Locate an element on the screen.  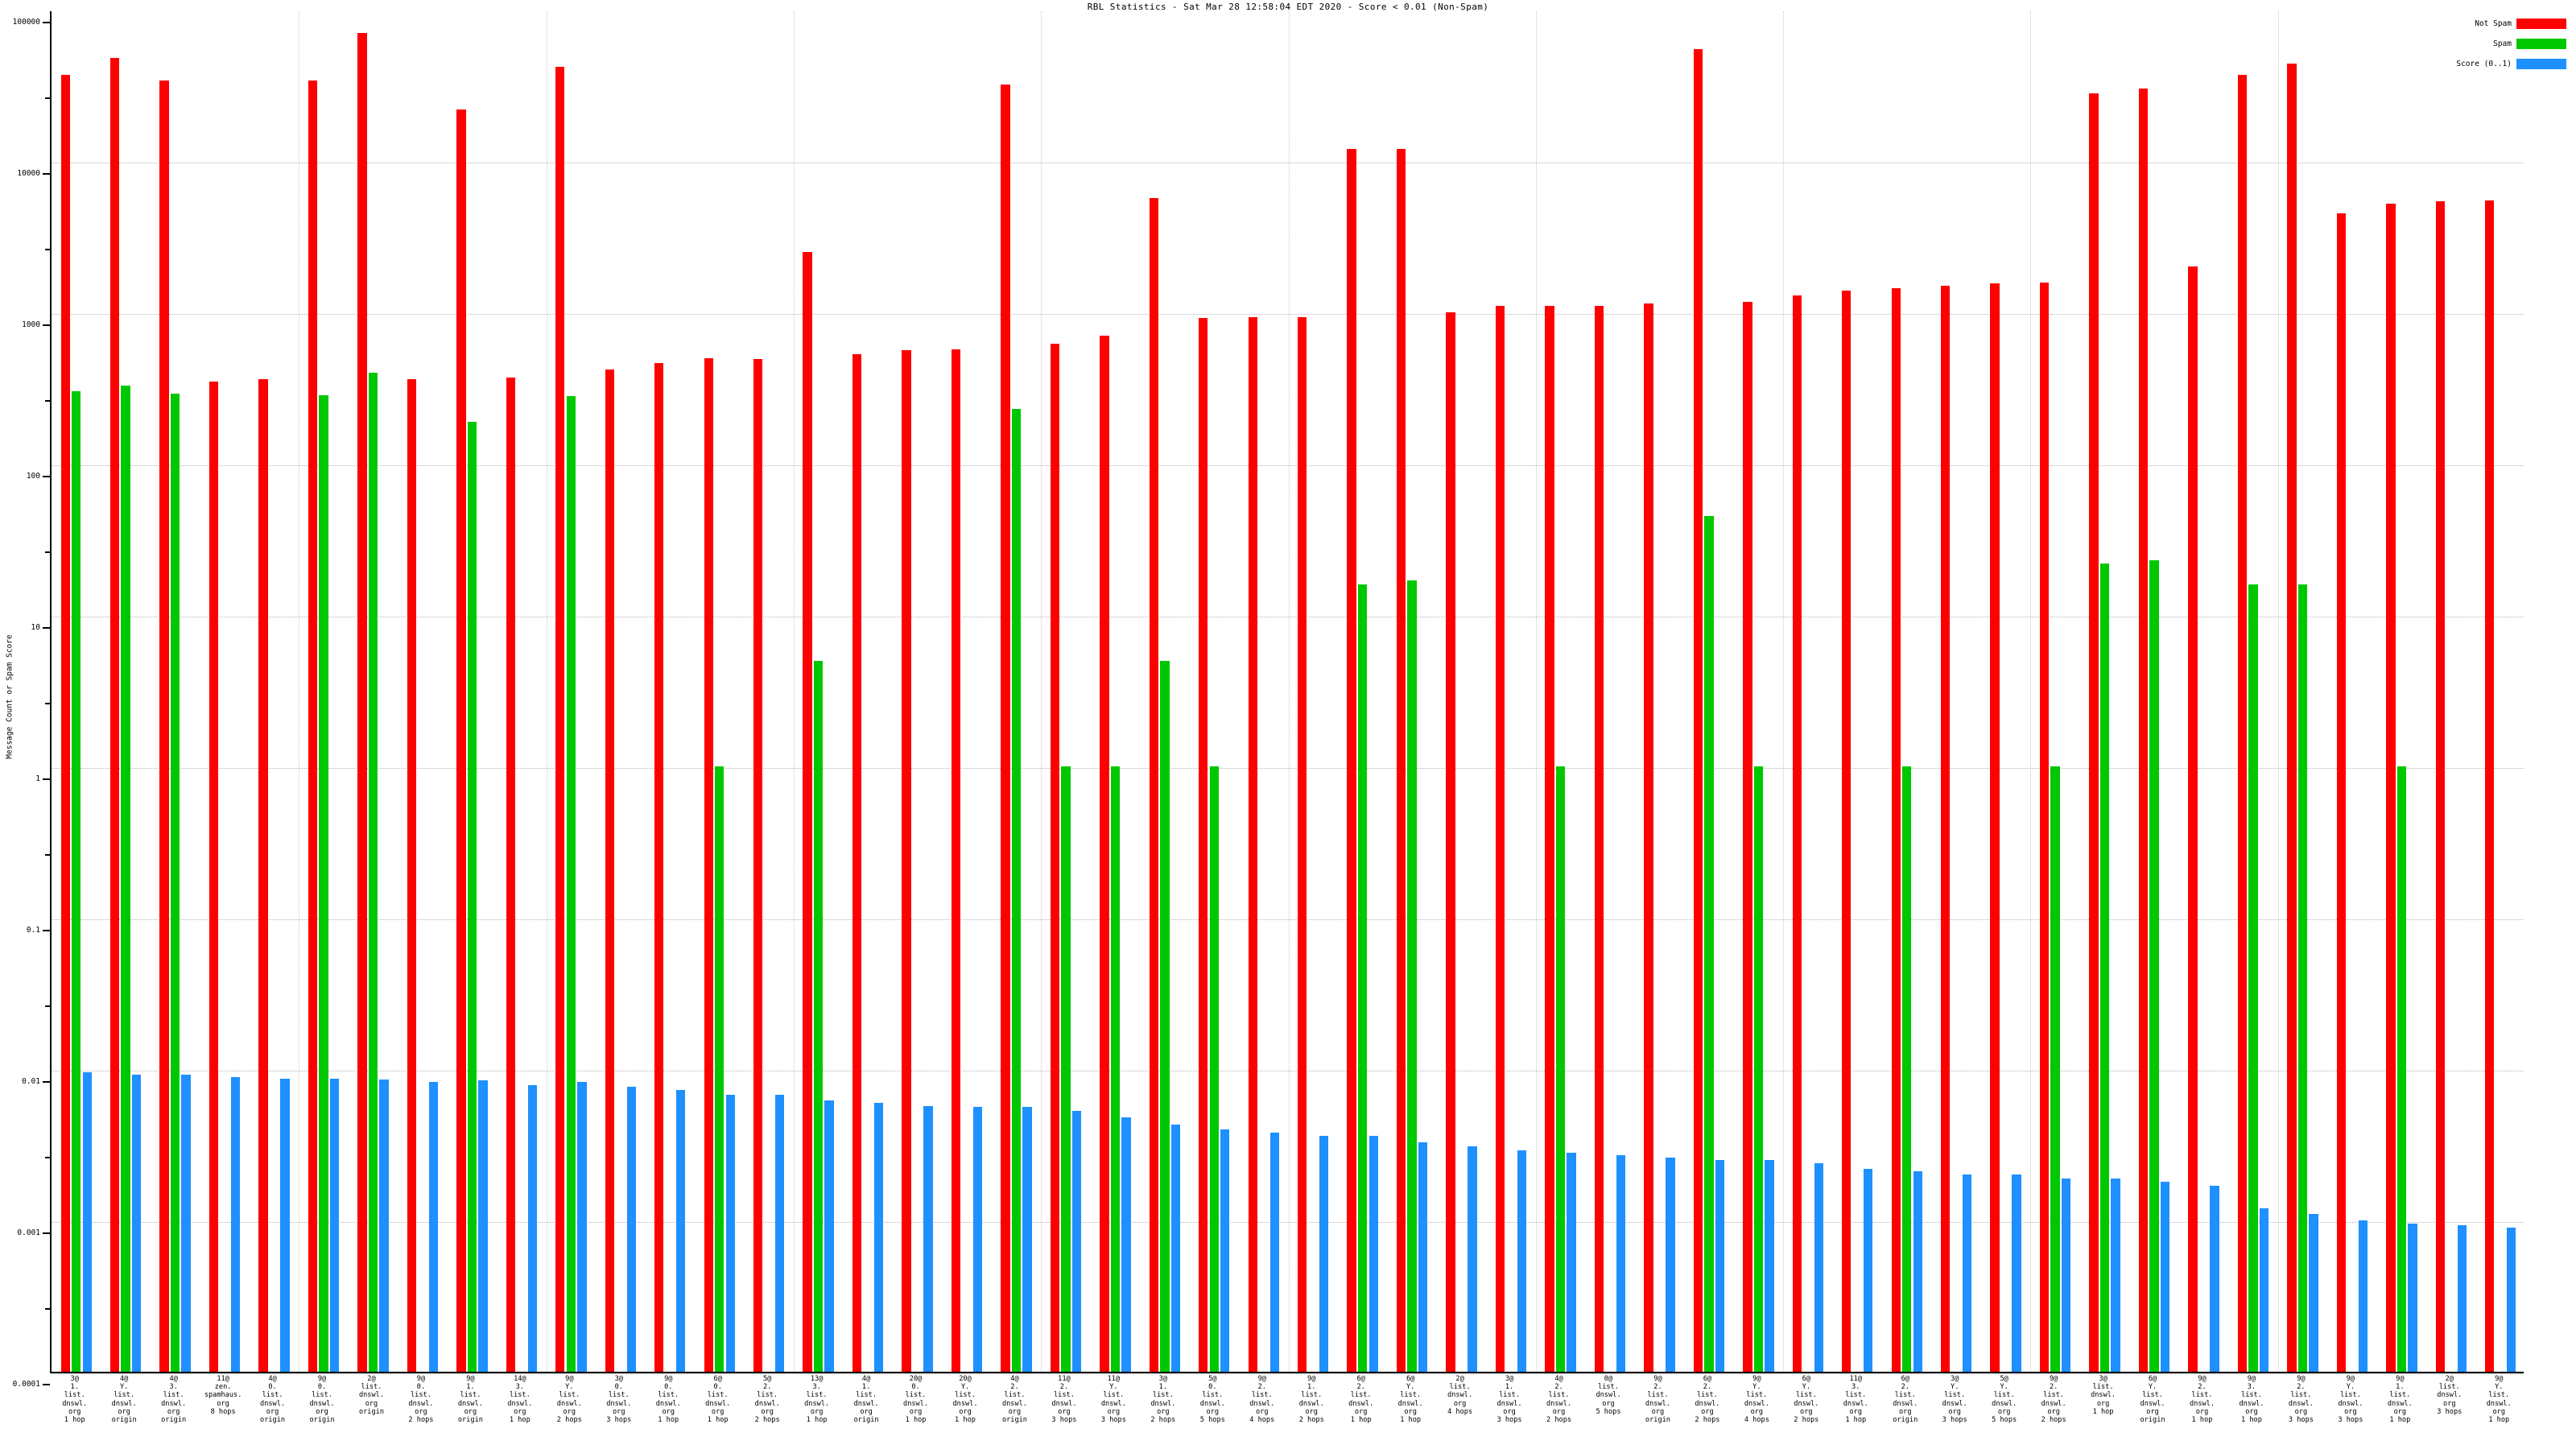
y-axis-tick-label: 0.1 is located at coordinates (33, 930).